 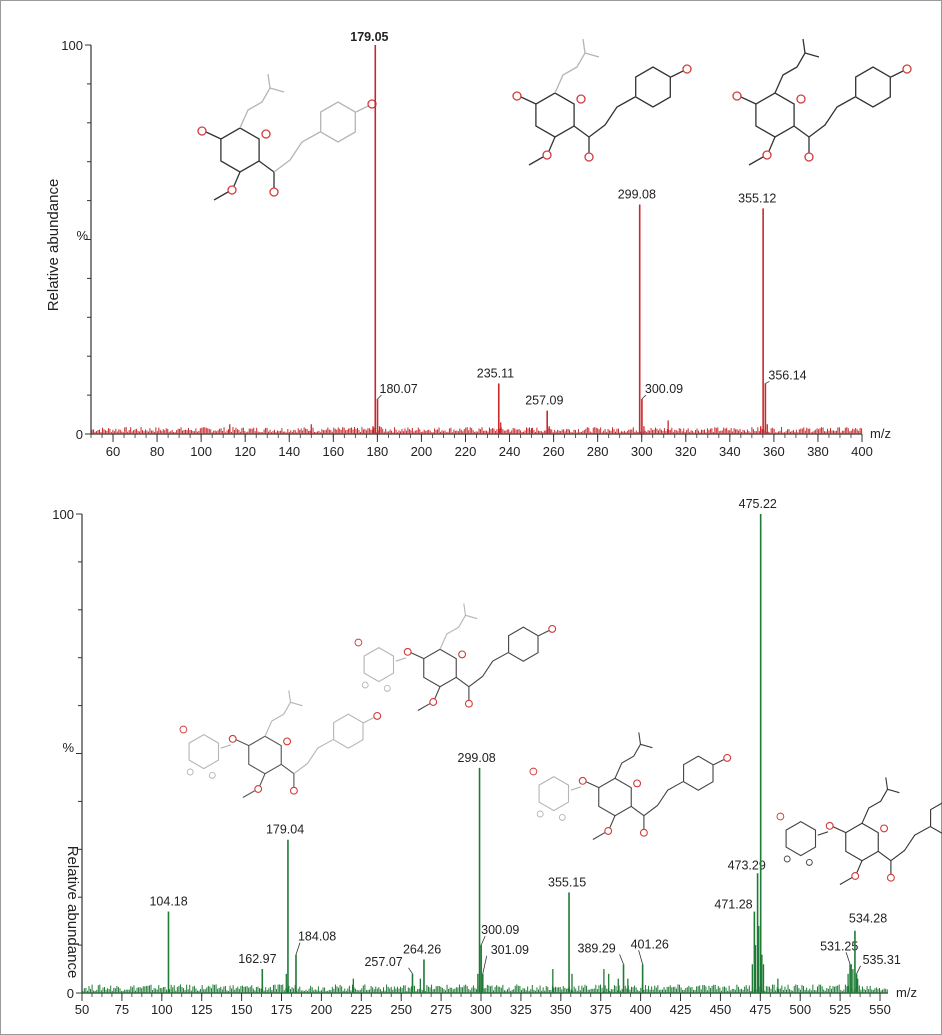 What do you see at coordinates (598, 451) in the screenshot?
I see `x-tick-label: 280` at bounding box center [598, 451].